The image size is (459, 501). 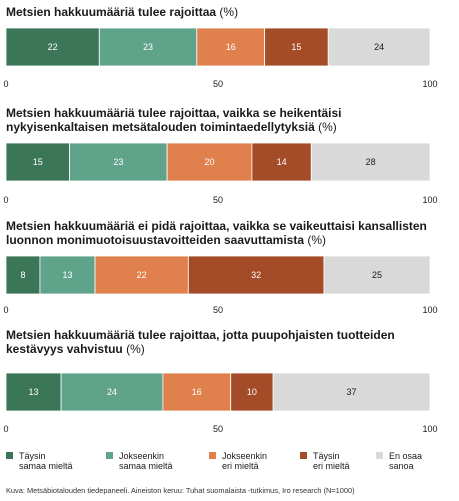 I want to click on data-label: 14, so click(x=282, y=162).